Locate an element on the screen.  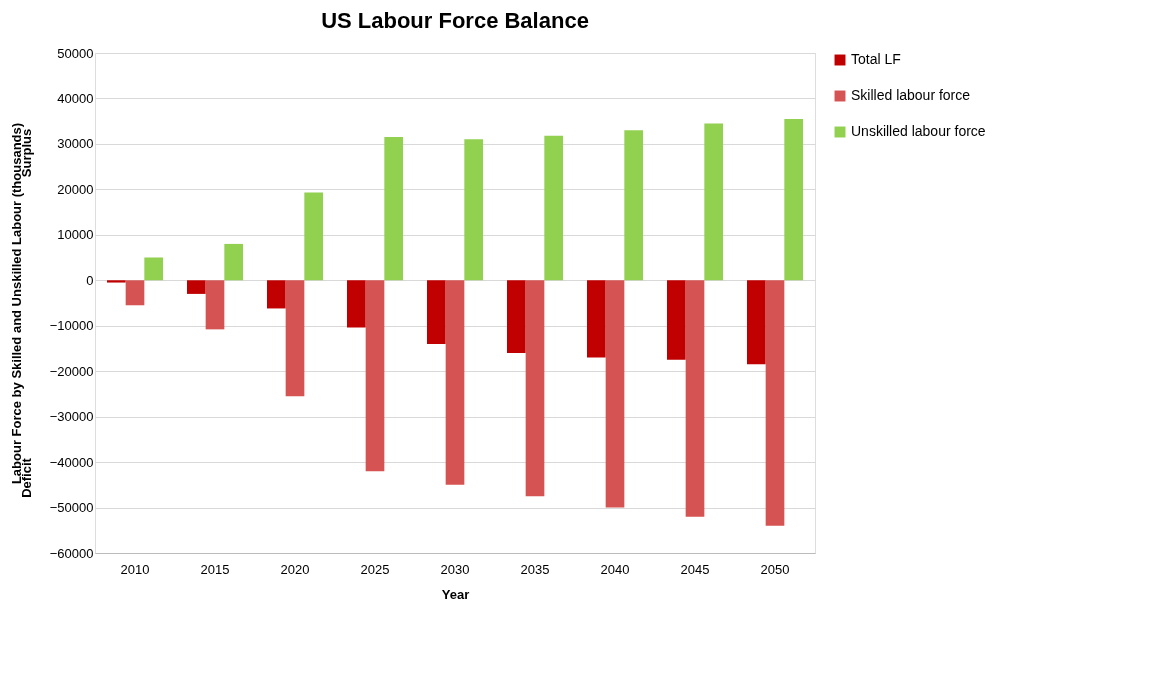
y-tick-label: 30000 is located at coordinates (75, 144).